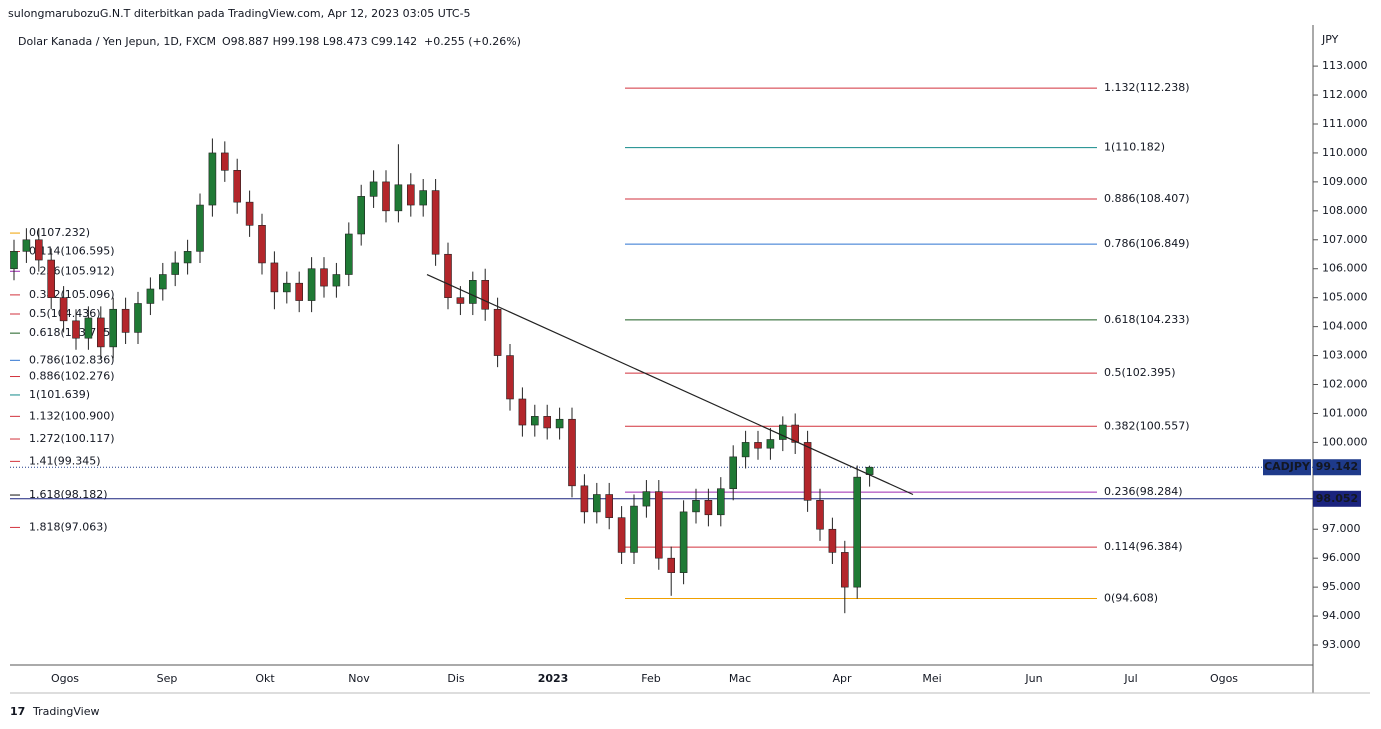  What do you see at coordinates (1341, 528) in the screenshot?
I see `y-tick-label: 97.000` at bounding box center [1341, 528].